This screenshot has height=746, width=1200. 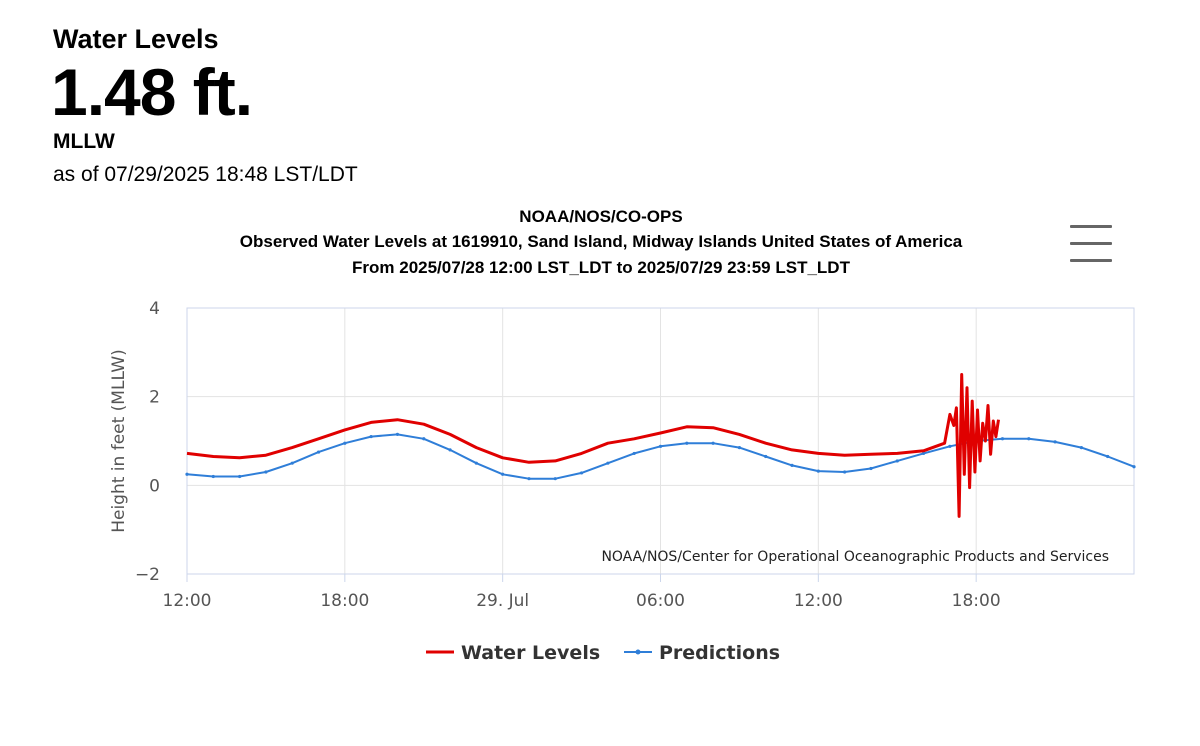 What do you see at coordinates (84, 141) in the screenshot?
I see `datum-label: MLLW` at bounding box center [84, 141].